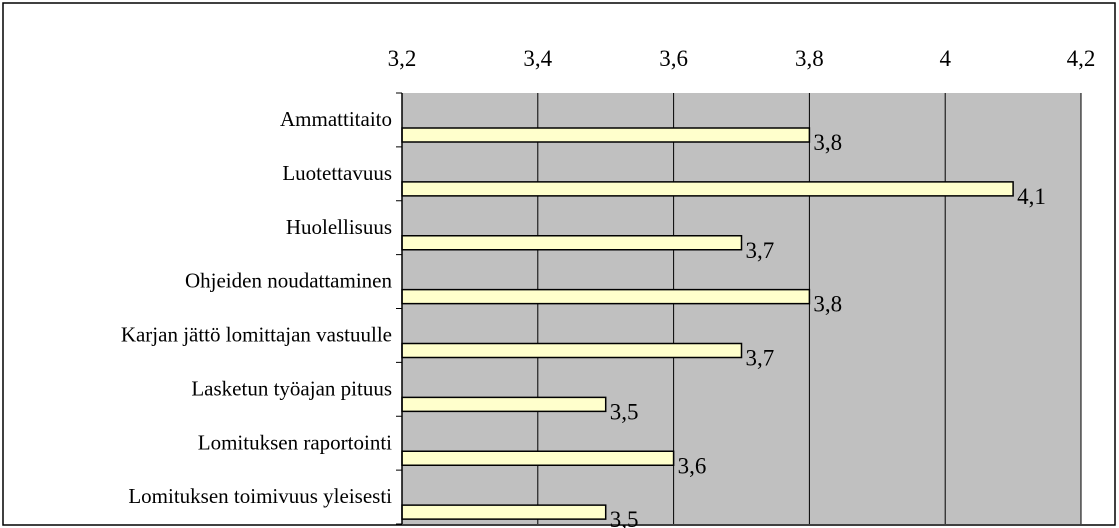  Describe the element at coordinates (339, 227) in the screenshot. I see `category-label: Huolellisuus` at that location.